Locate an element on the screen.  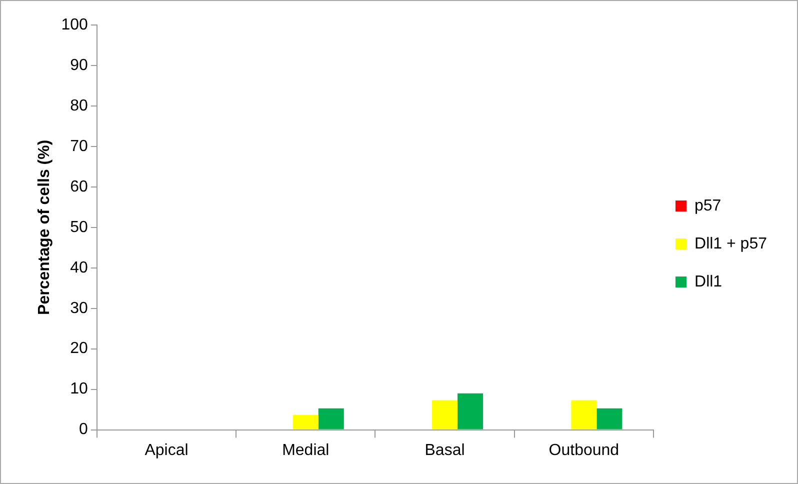
y-tick-label: 60 is located at coordinates (79, 187).